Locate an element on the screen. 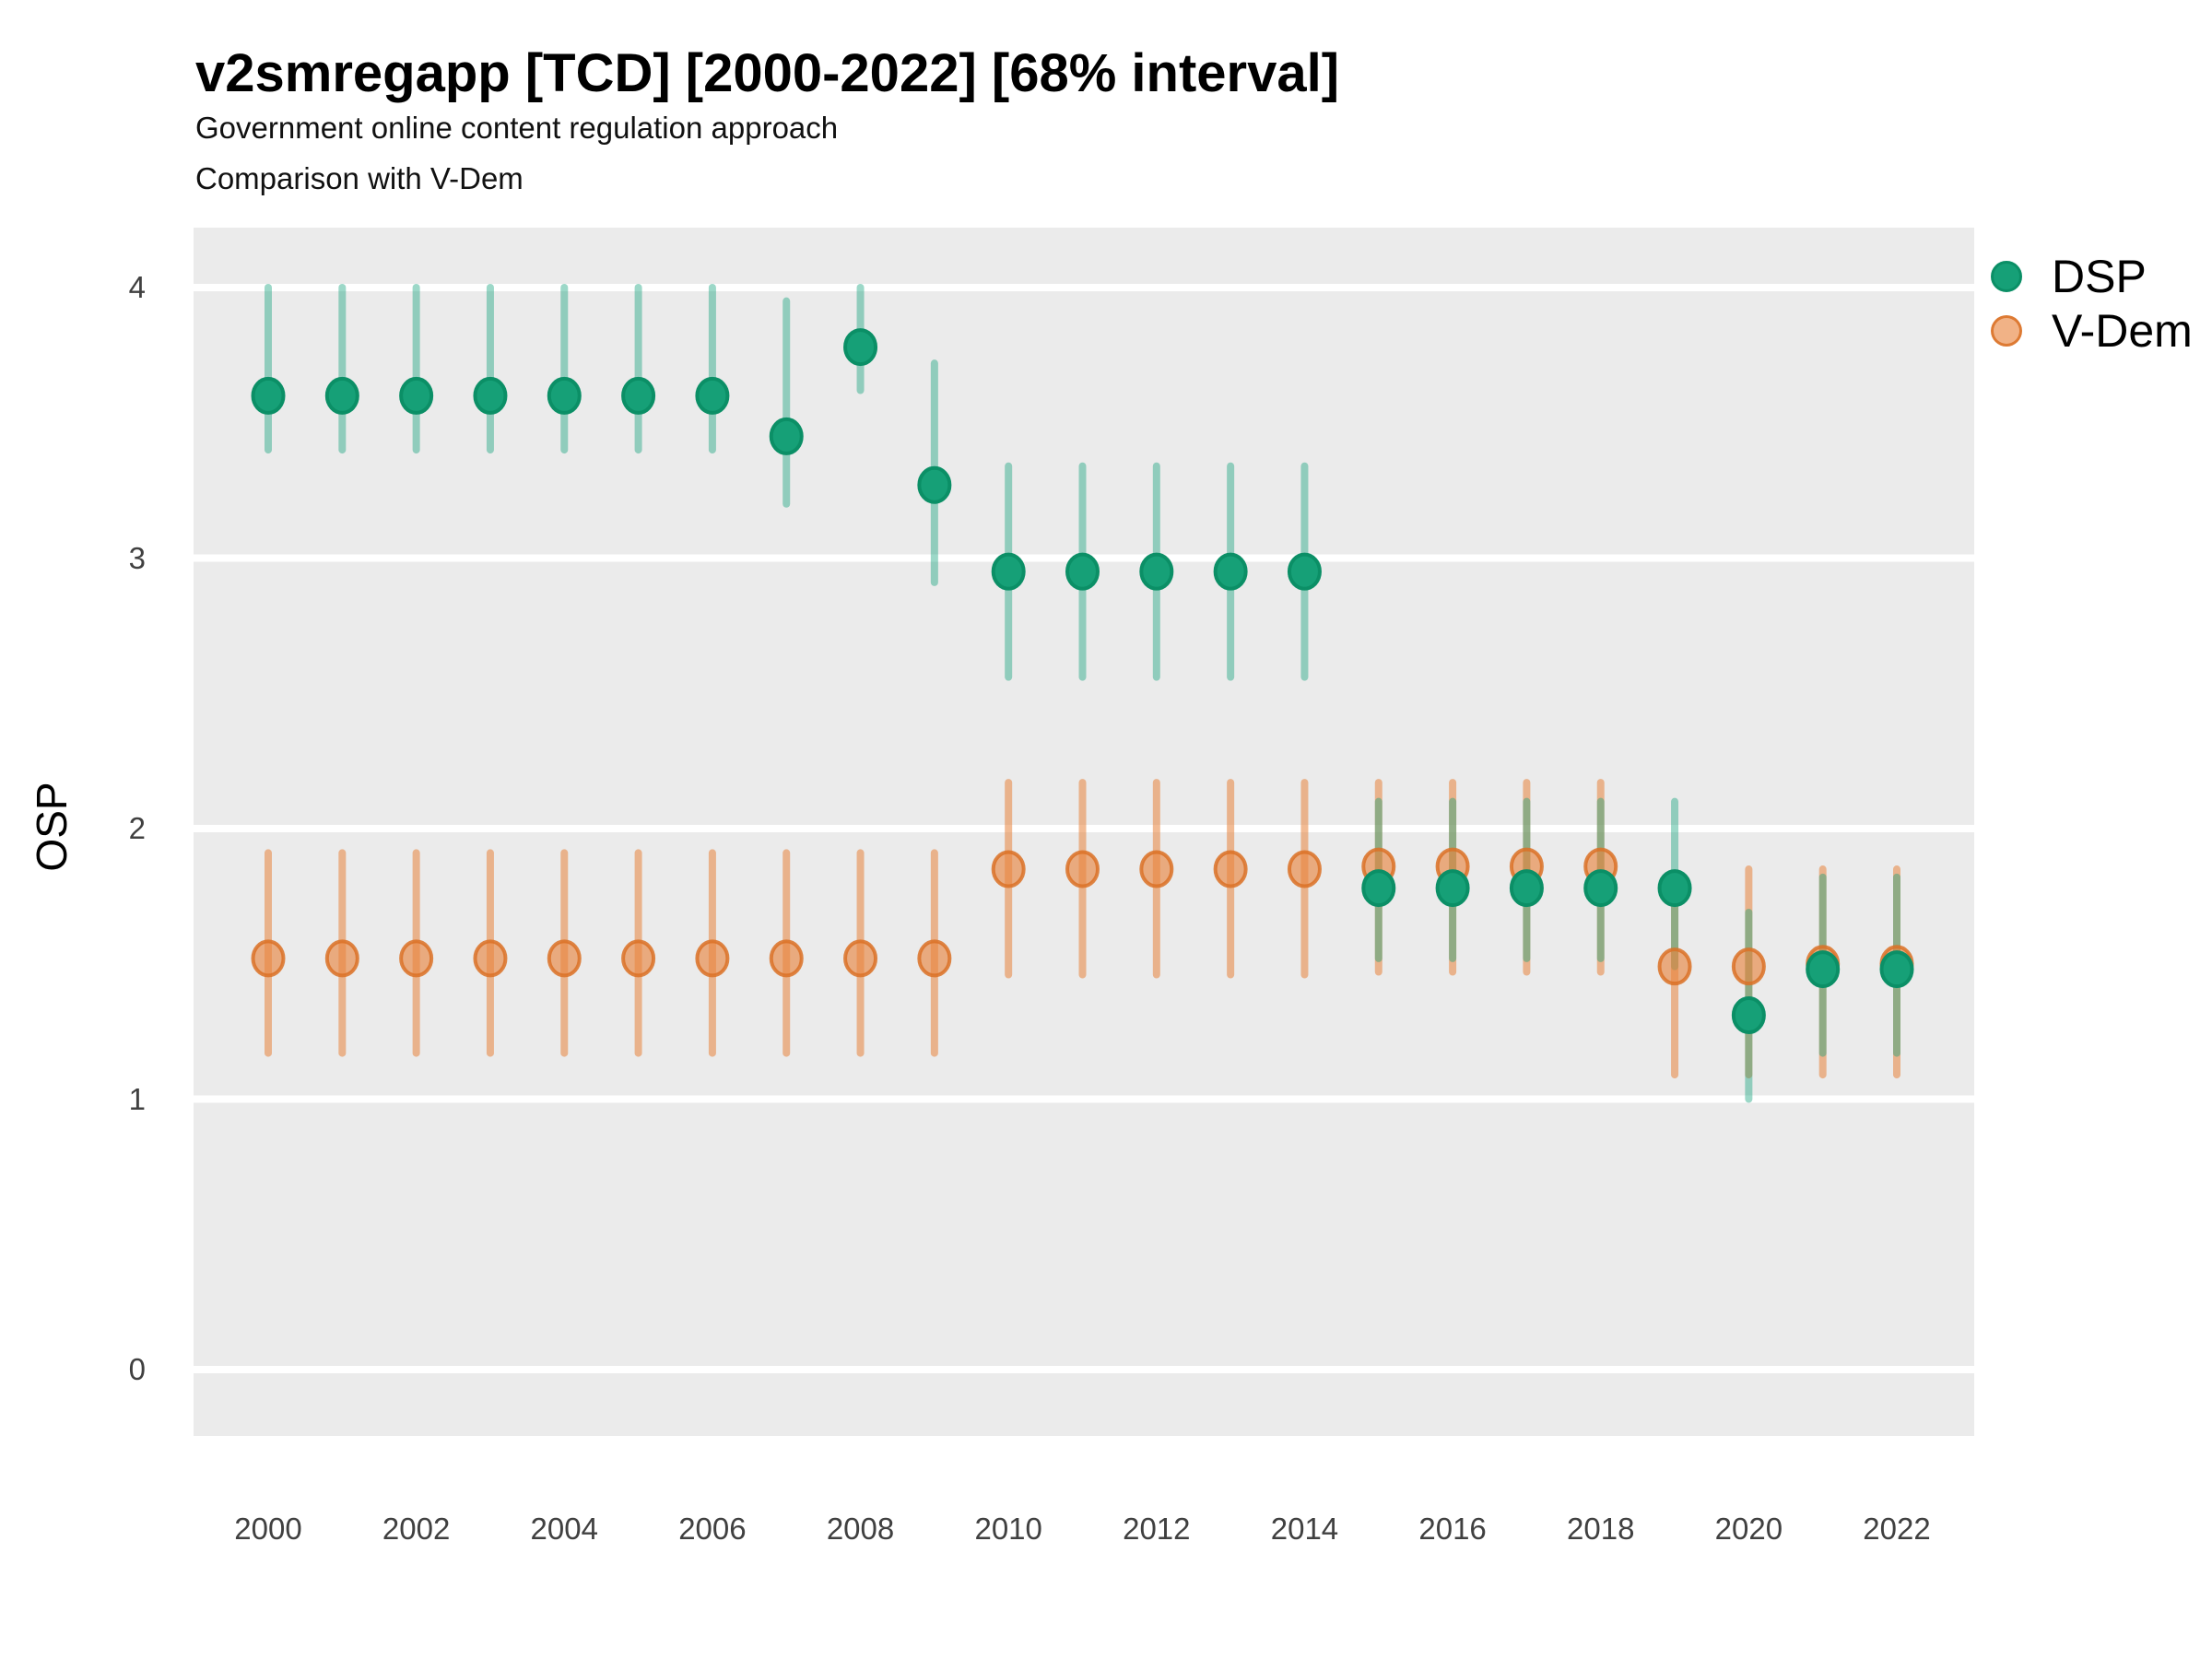  vdem-point-2019 is located at coordinates (1674, 966).